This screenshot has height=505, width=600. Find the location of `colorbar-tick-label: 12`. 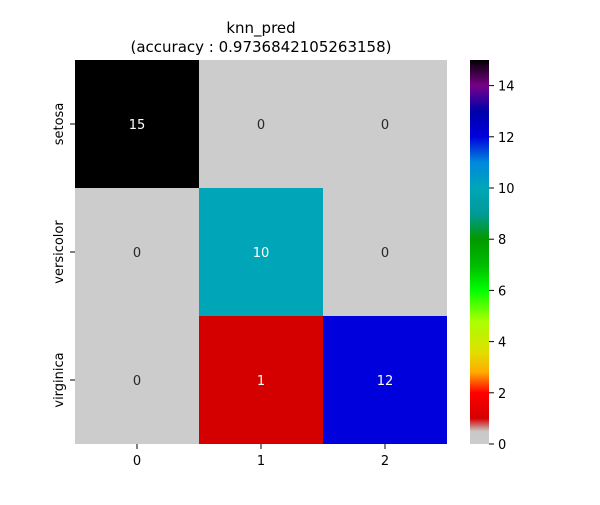

colorbar-tick-label: 12 is located at coordinates (506, 138).